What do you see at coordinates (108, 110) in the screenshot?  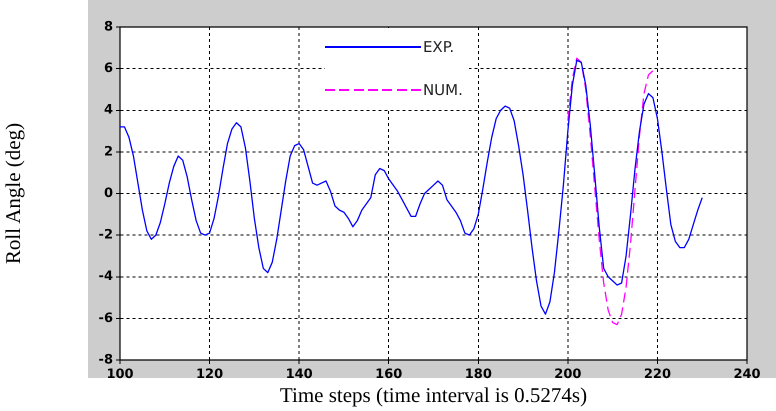 I see `y-tick-label: 4` at bounding box center [108, 110].